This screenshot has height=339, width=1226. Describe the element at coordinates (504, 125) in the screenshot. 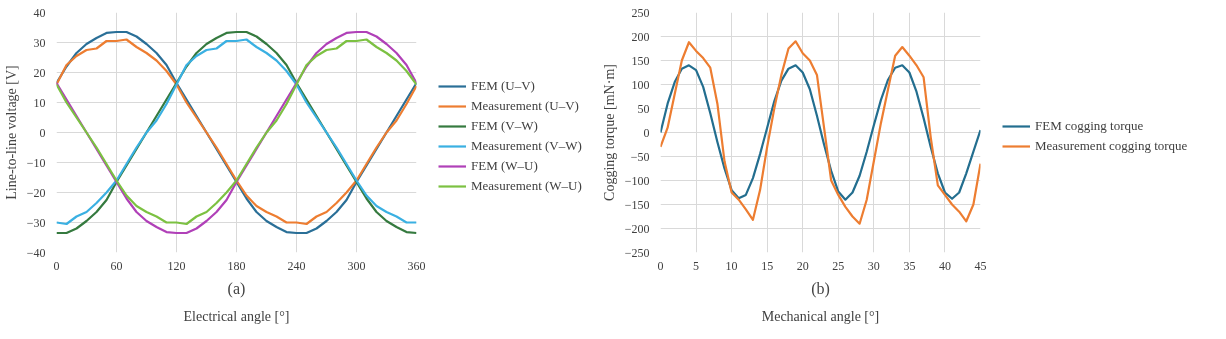

I see `legend-label: FEM (V–W)` at that location.